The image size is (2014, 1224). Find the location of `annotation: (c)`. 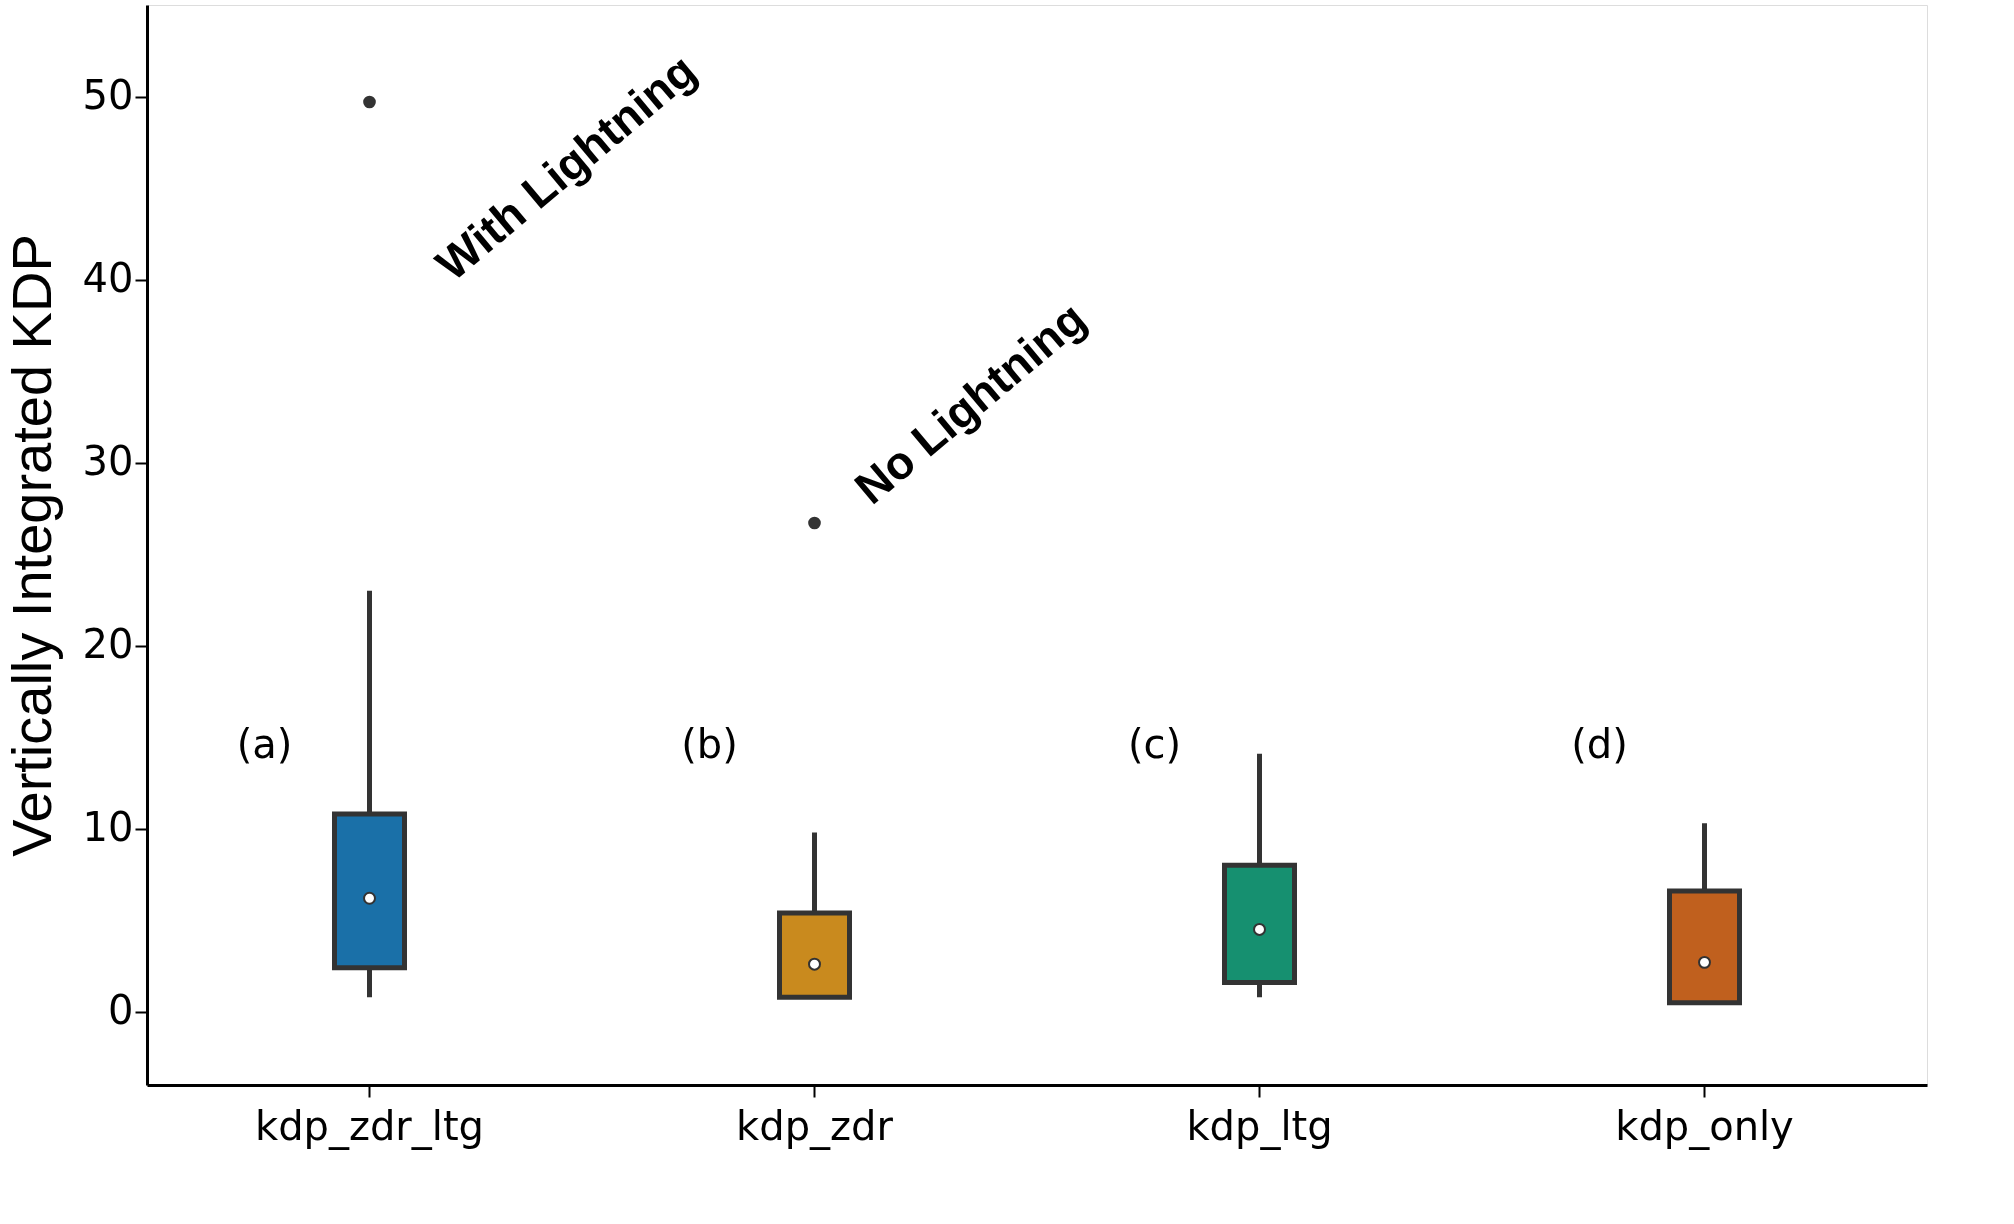

annotation: (c) is located at coordinates (1154, 744).